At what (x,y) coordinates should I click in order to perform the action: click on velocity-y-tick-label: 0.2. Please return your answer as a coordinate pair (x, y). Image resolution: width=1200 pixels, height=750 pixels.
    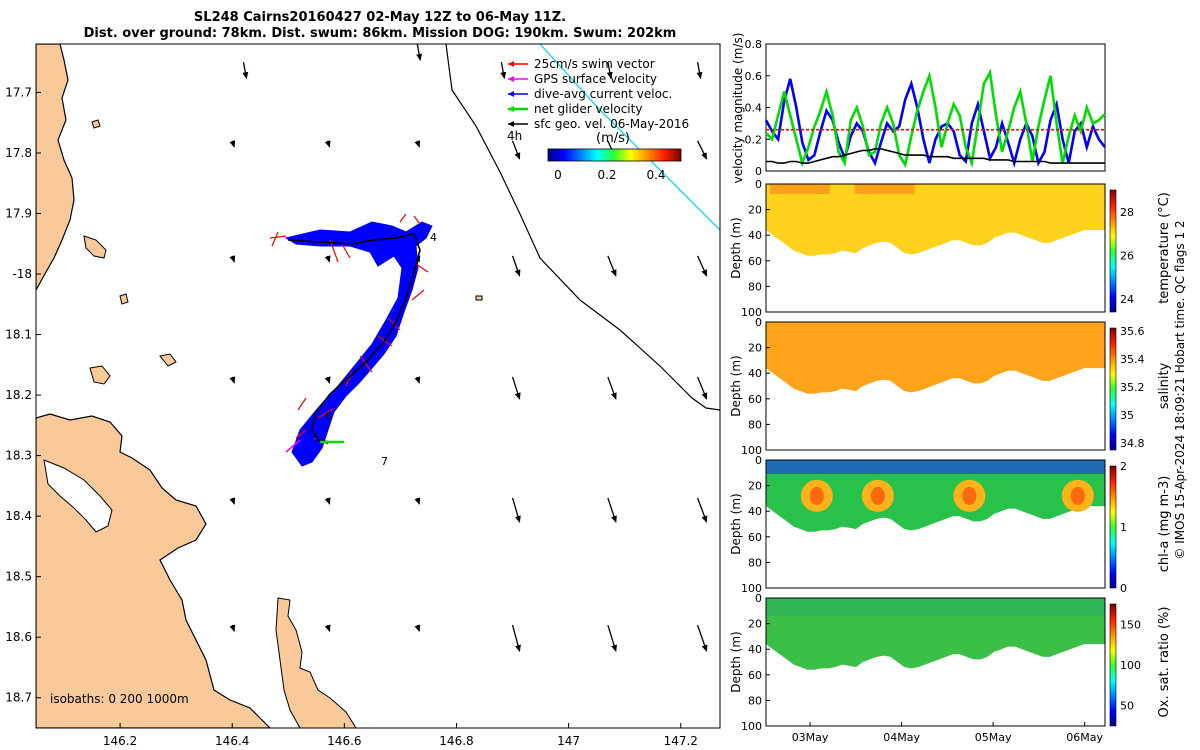
    Looking at the image, I should click on (754, 139).